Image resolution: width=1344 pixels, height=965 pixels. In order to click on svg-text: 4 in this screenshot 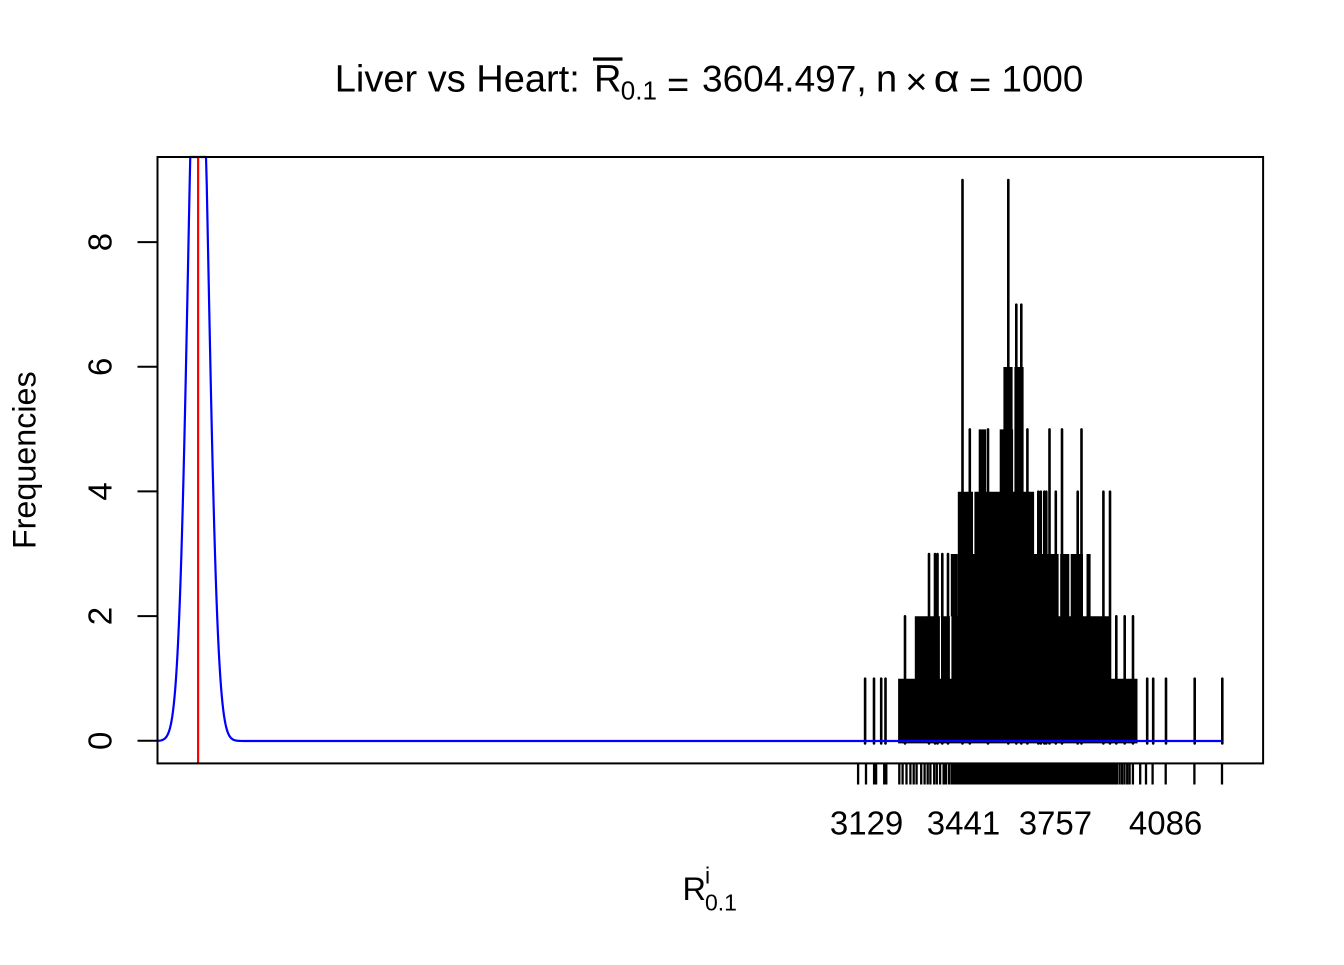, I will do `click(100, 491)`.